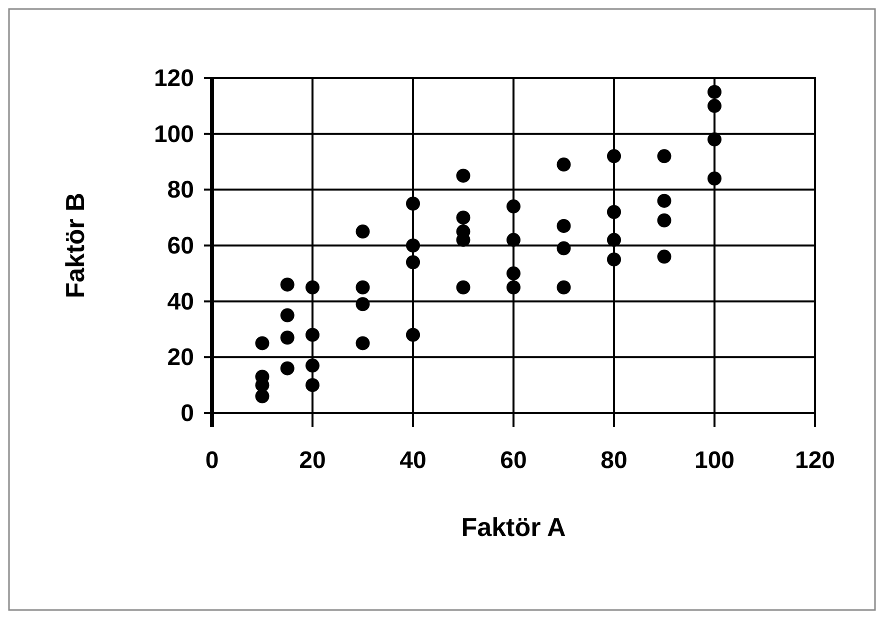 This screenshot has height=619, width=884. I want to click on x-tick-label: 100, so click(714, 460).